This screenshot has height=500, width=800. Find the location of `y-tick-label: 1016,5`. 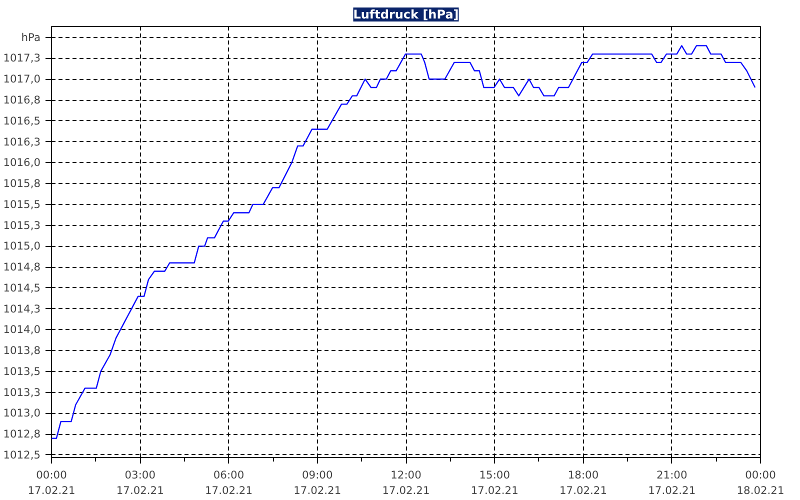

y-tick-label: 1016,5 is located at coordinates (22, 121).